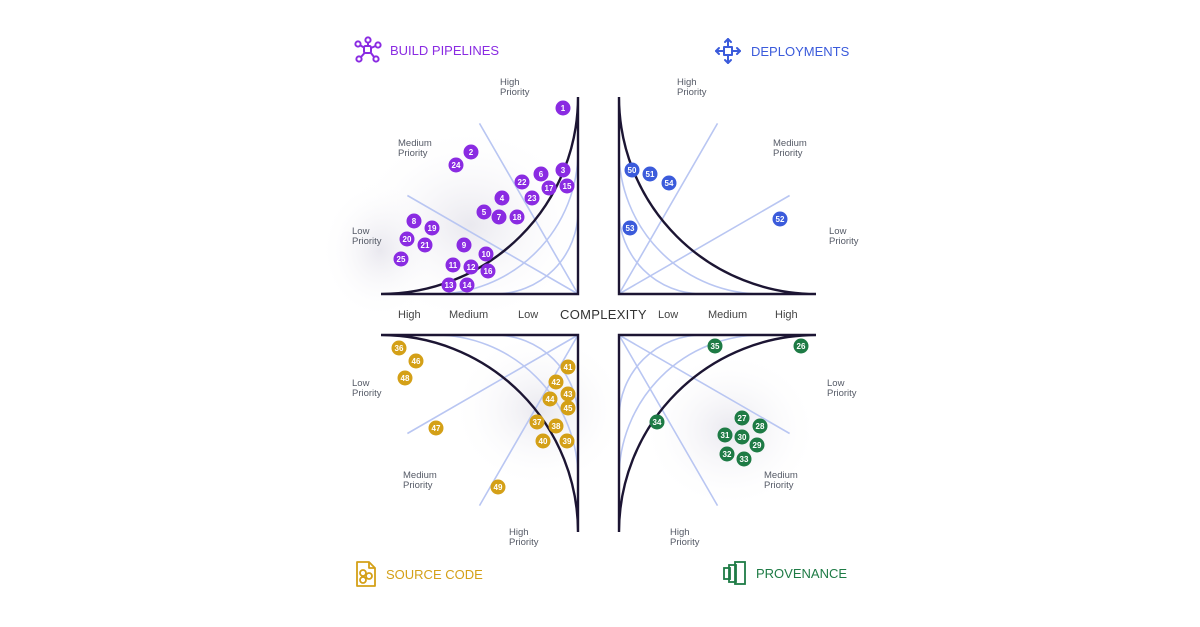  What do you see at coordinates (502, 198) in the screenshot?
I see `data-point: 4` at bounding box center [502, 198].